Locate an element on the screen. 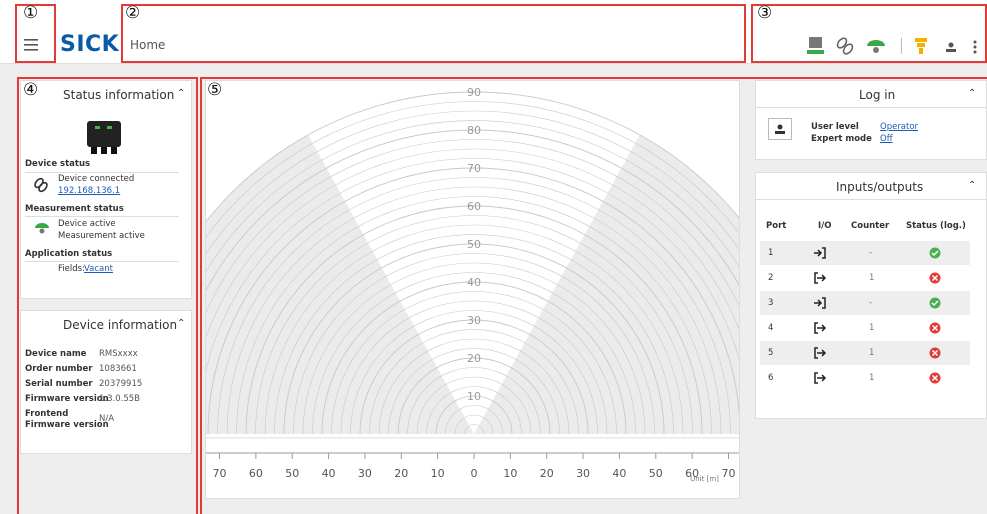 Image resolution: width=987 pixels, height=514 pixels. info-value: RMSxxxx is located at coordinates (118, 354).